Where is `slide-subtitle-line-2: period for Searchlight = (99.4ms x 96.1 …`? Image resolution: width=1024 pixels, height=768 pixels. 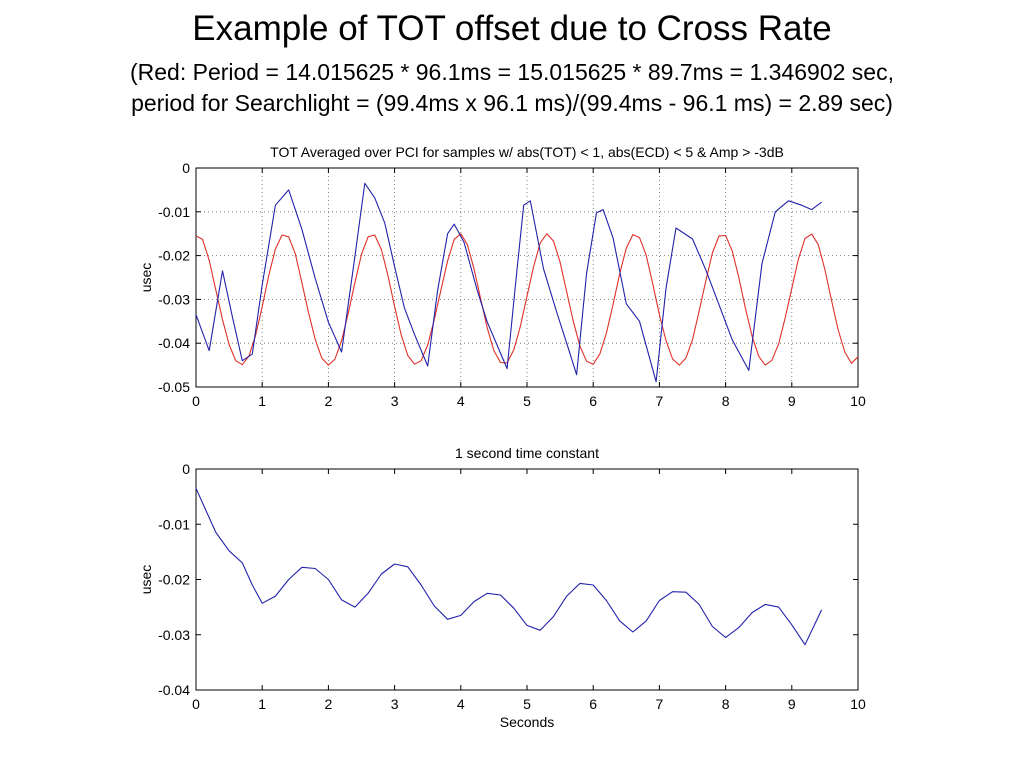
slide-subtitle-line-2: period for Searchlight = (99.4ms x 96.1 … is located at coordinates (512, 103).